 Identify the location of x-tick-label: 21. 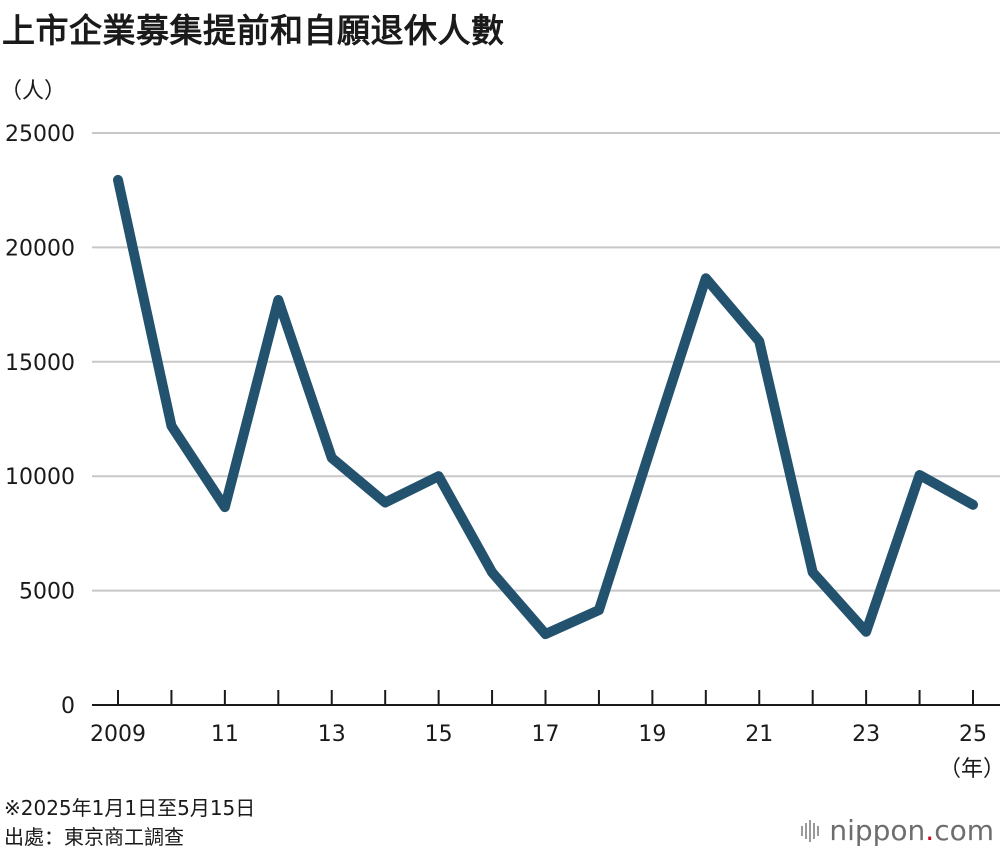
(759, 734).